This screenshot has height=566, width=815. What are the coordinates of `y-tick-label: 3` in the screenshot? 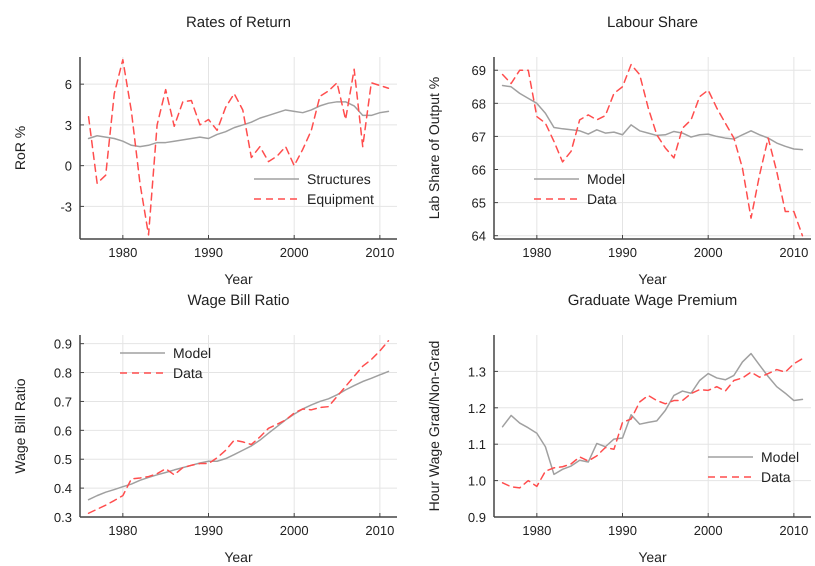 It's located at (68, 125).